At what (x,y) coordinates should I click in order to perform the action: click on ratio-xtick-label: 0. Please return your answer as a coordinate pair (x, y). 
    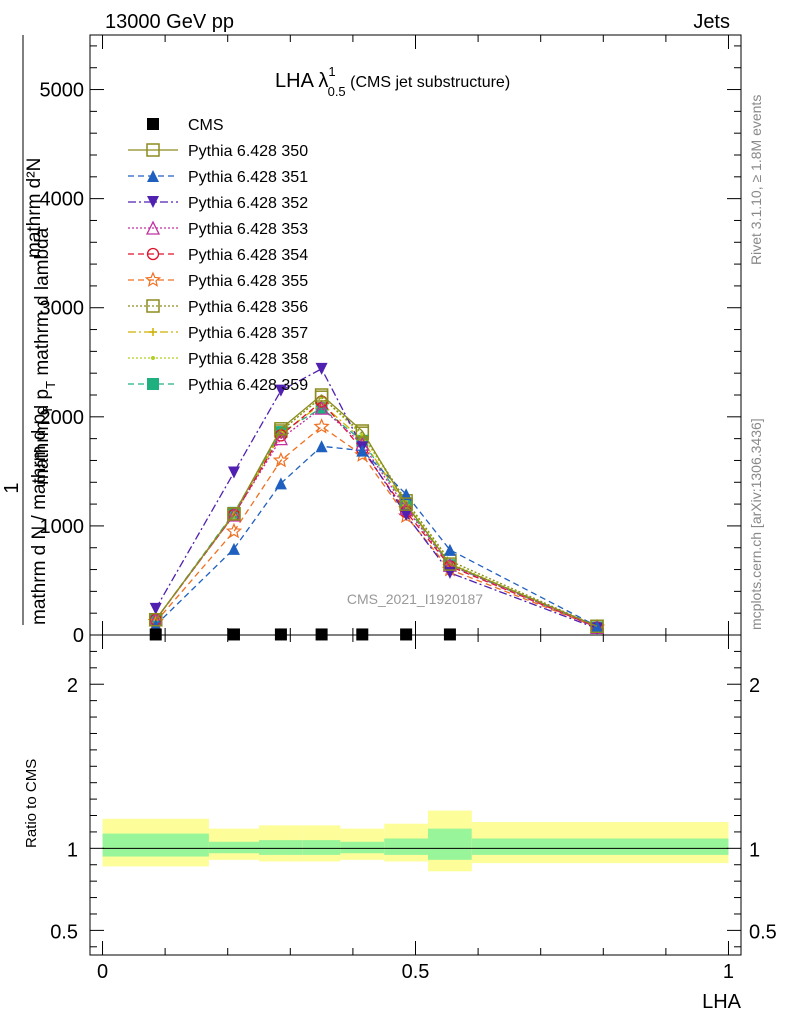
    Looking at the image, I should click on (102, 972).